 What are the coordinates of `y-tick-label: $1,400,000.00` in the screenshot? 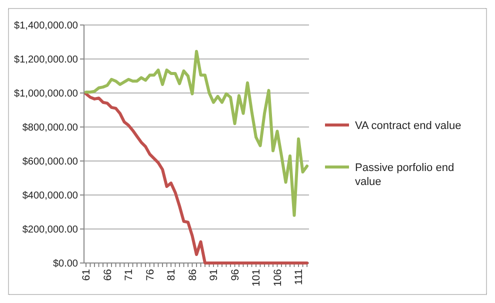 It's located at (46, 26).